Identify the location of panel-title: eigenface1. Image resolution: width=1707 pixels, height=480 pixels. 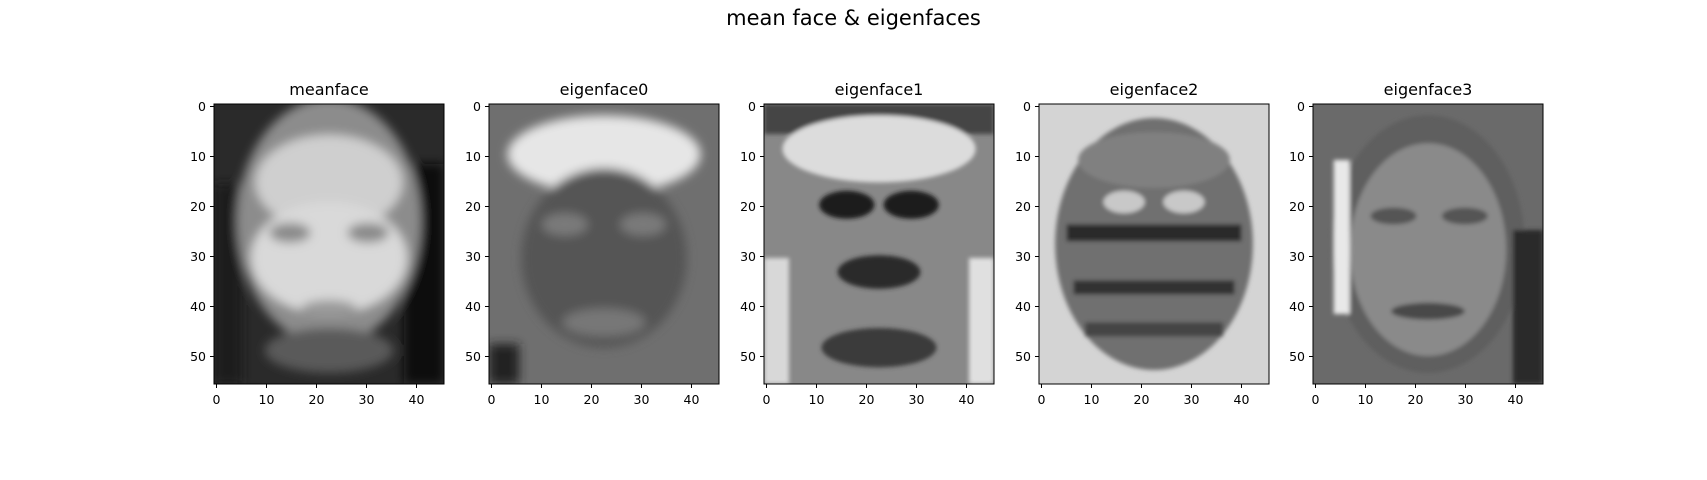
(879, 89).